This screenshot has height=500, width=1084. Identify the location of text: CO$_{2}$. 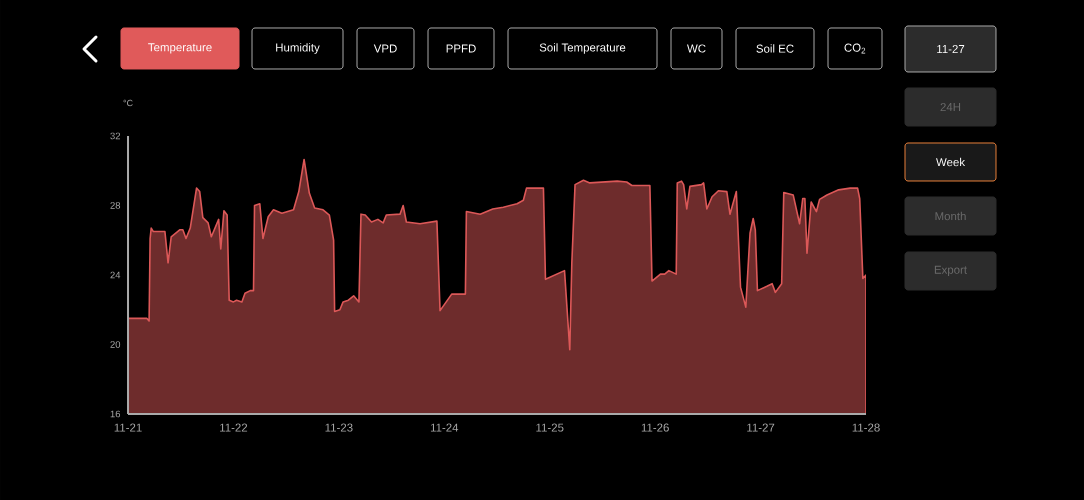
(855, 48).